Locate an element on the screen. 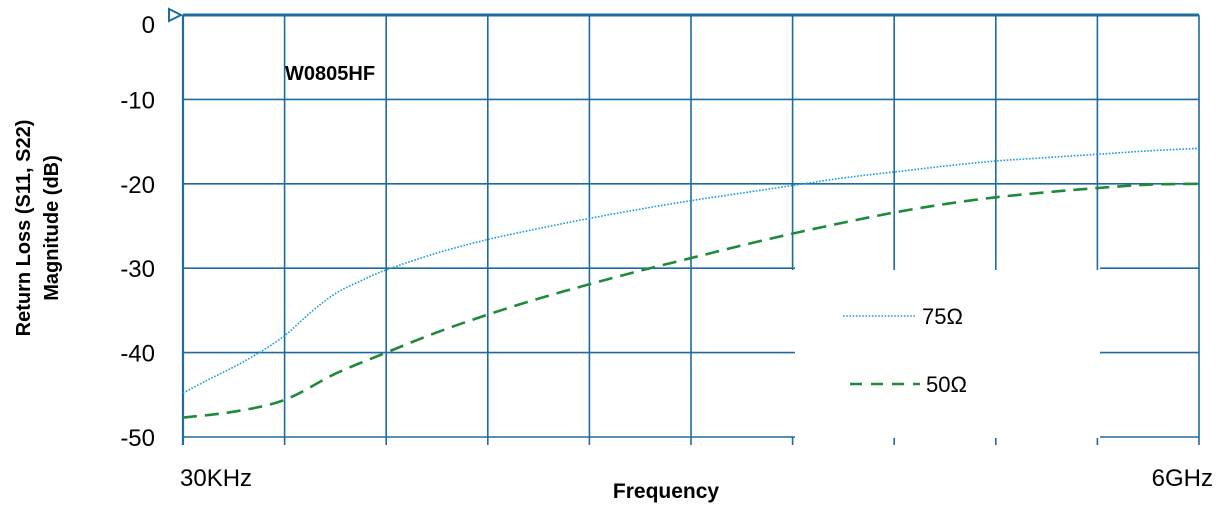  legend-label-50-ohm: 50Ω is located at coordinates (946, 384).